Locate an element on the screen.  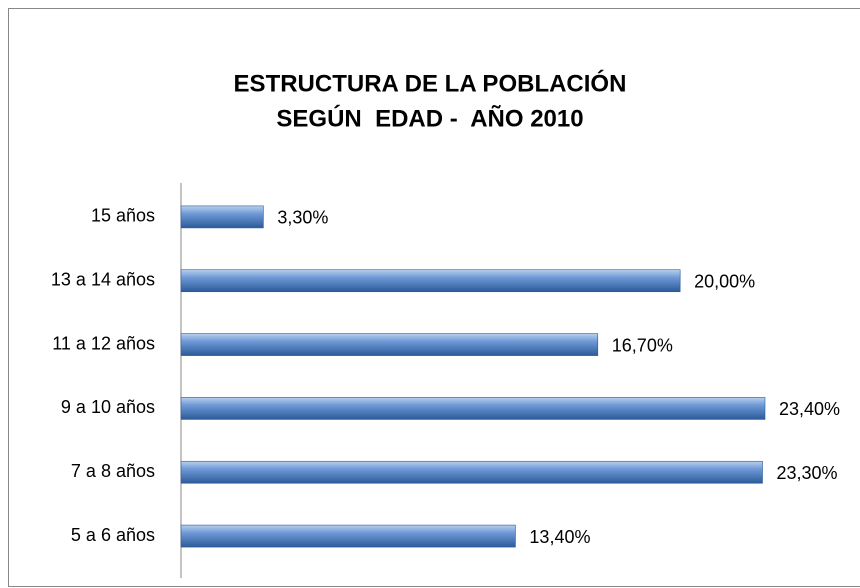
value-label: 3,30% is located at coordinates (302, 218).